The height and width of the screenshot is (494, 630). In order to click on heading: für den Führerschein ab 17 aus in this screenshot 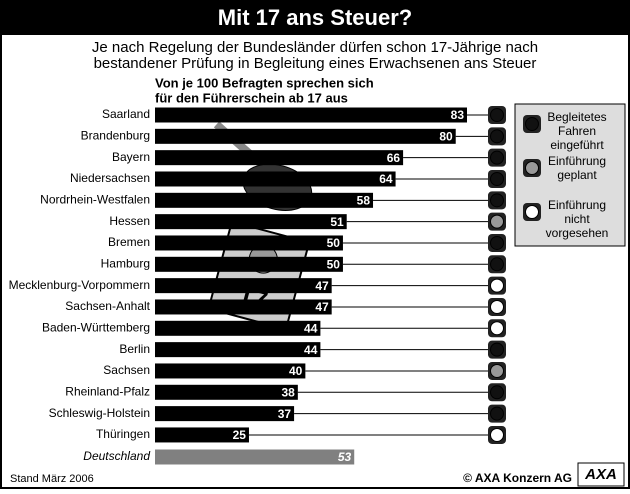, I will do `click(251, 97)`.